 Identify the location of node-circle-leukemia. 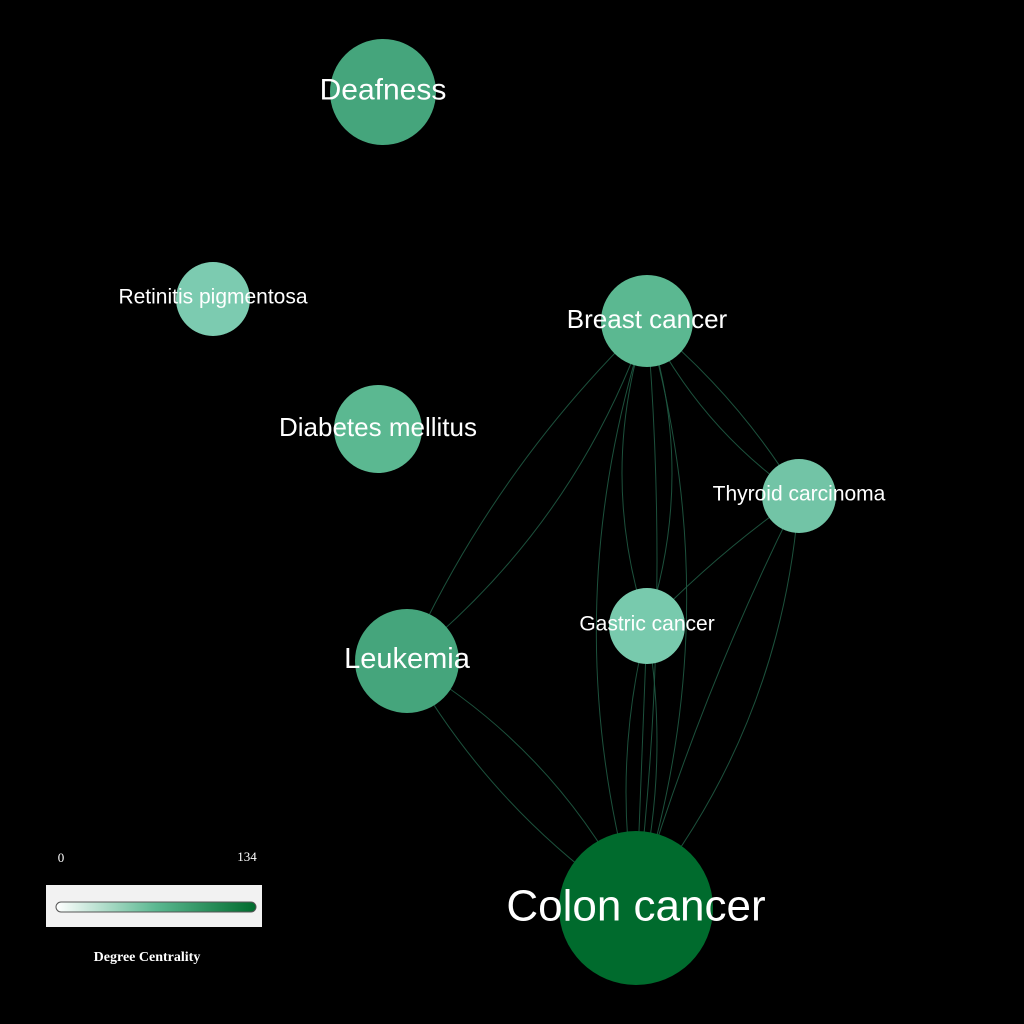
(407, 661).